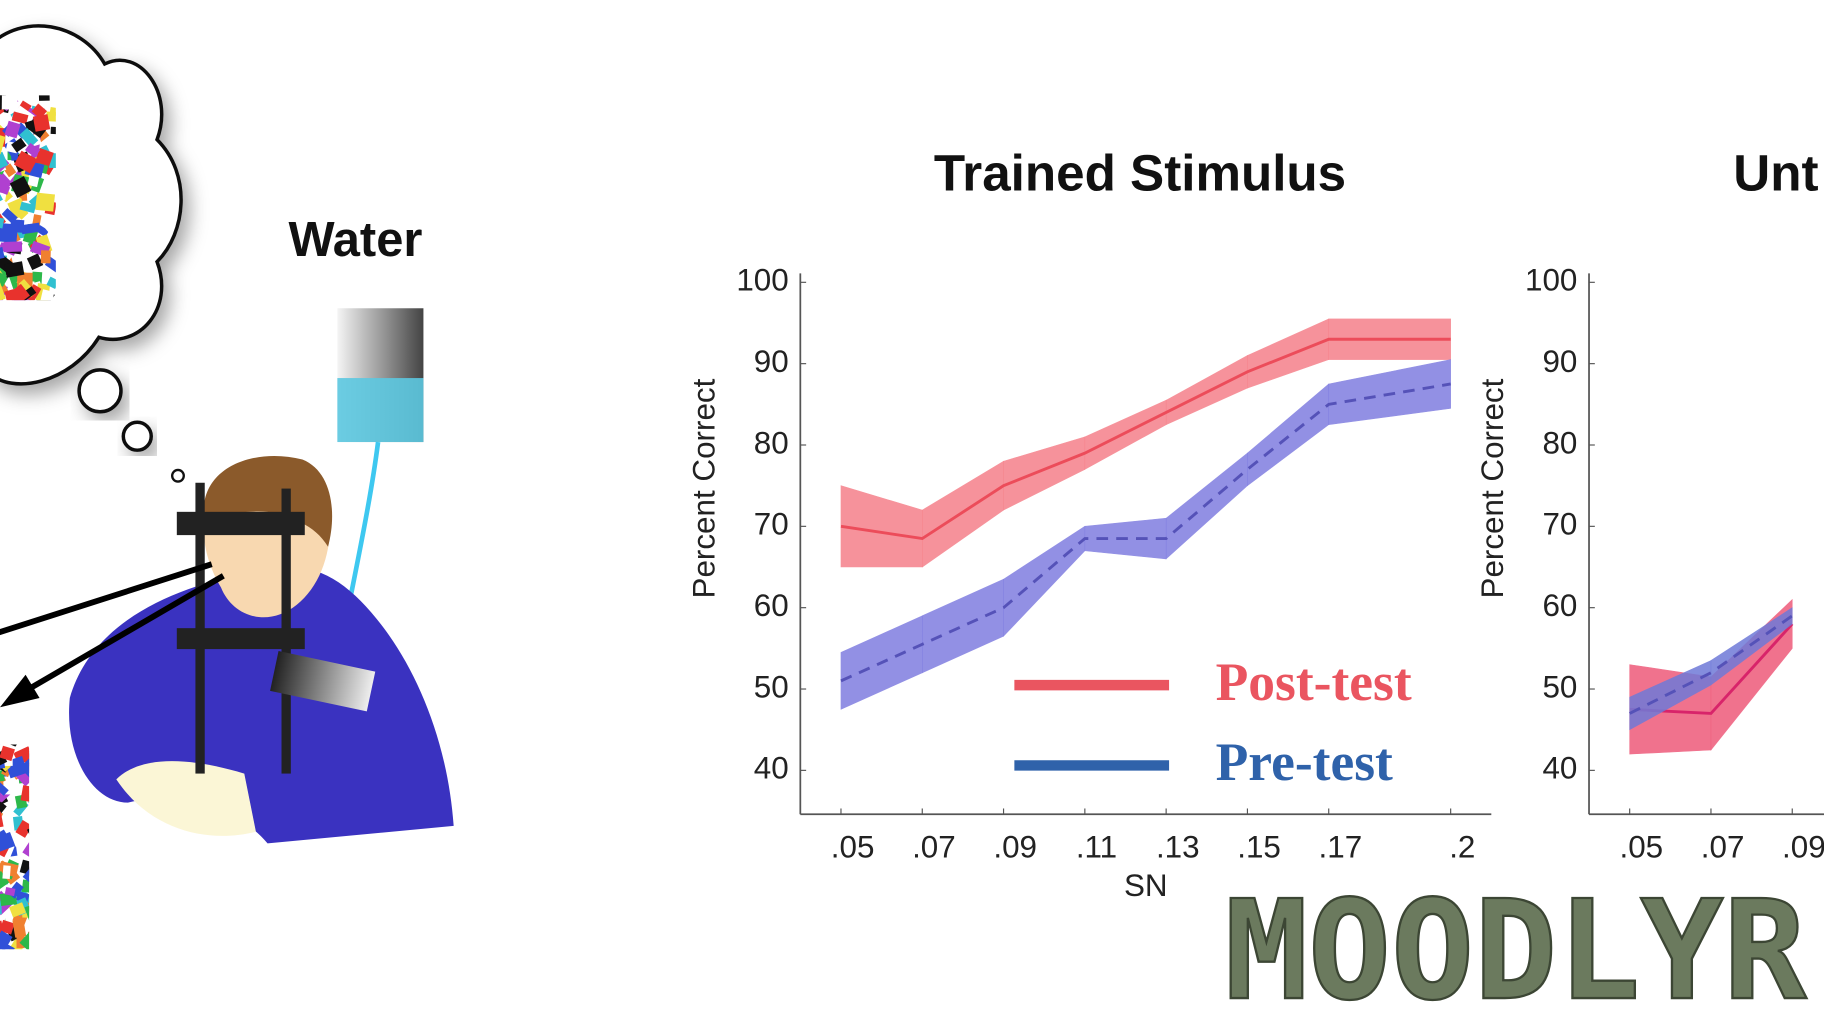  What do you see at coordinates (28, 198) in the screenshot?
I see `noise-stimulus` at bounding box center [28, 198].